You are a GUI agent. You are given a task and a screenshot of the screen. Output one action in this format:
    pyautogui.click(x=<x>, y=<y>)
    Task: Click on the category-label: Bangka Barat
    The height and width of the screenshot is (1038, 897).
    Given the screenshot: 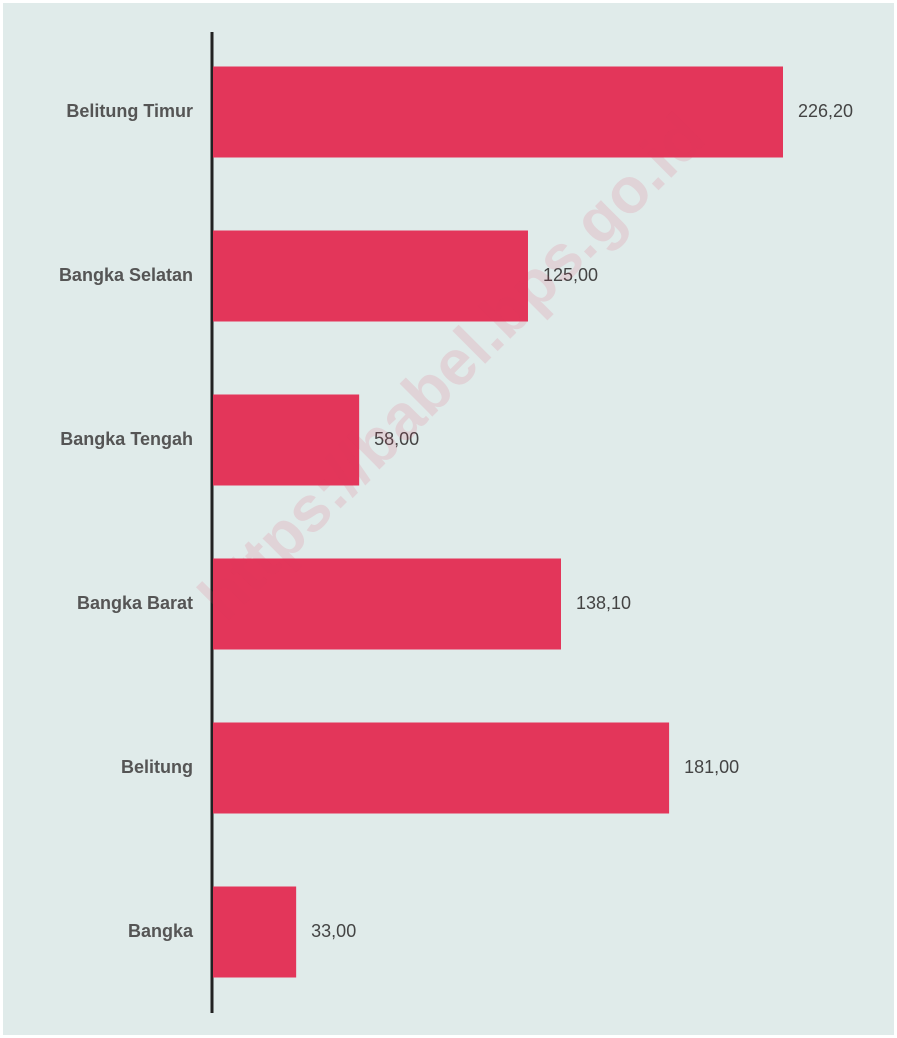 What is the action you would take?
    pyautogui.click(x=135, y=603)
    